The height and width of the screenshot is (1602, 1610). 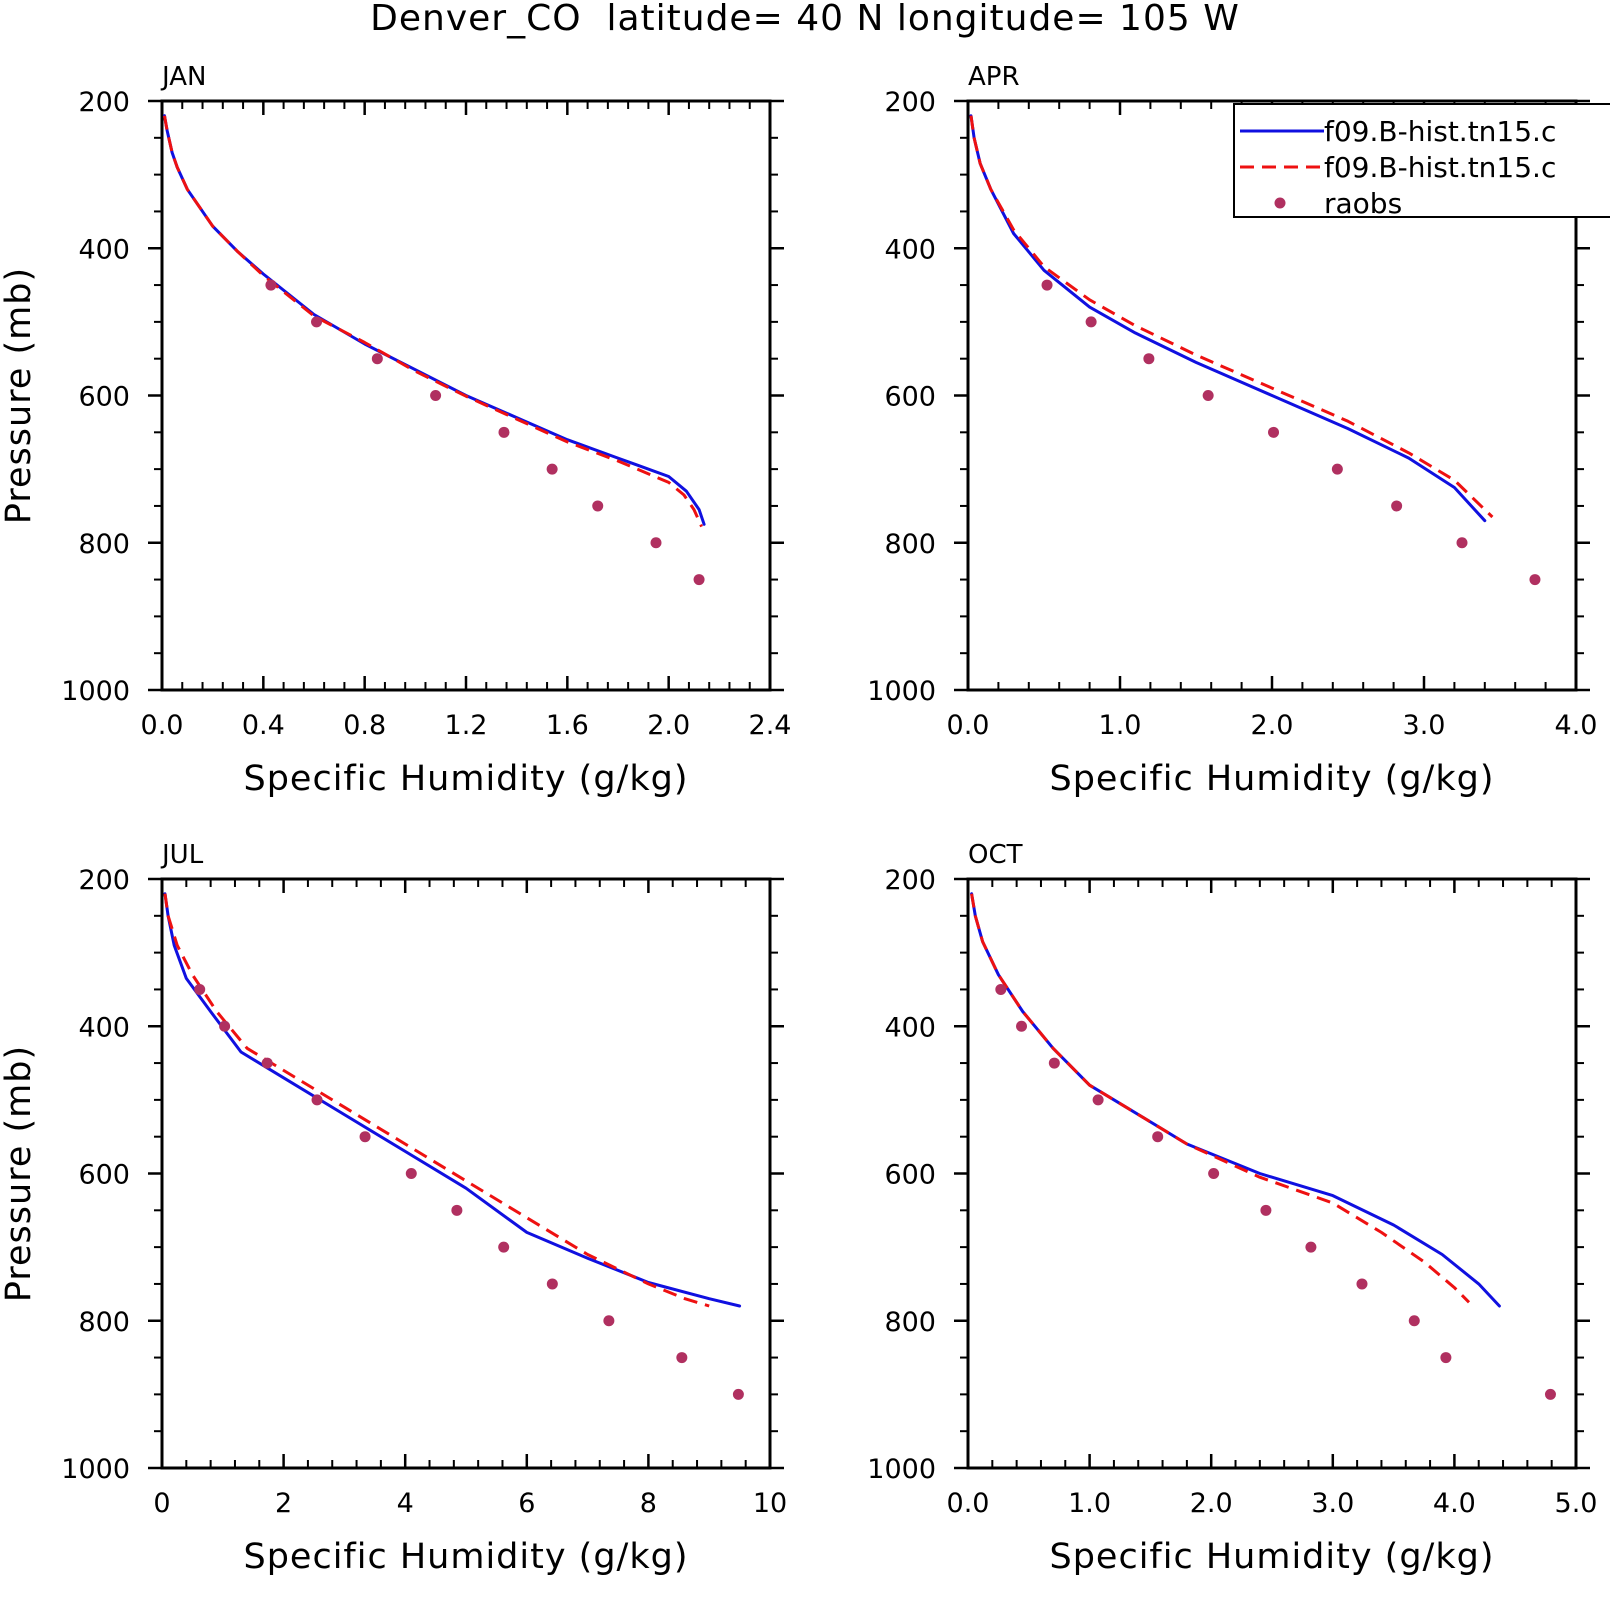 What do you see at coordinates (364, 725) in the screenshot?
I see `x-tick-label: 0.8` at bounding box center [364, 725].